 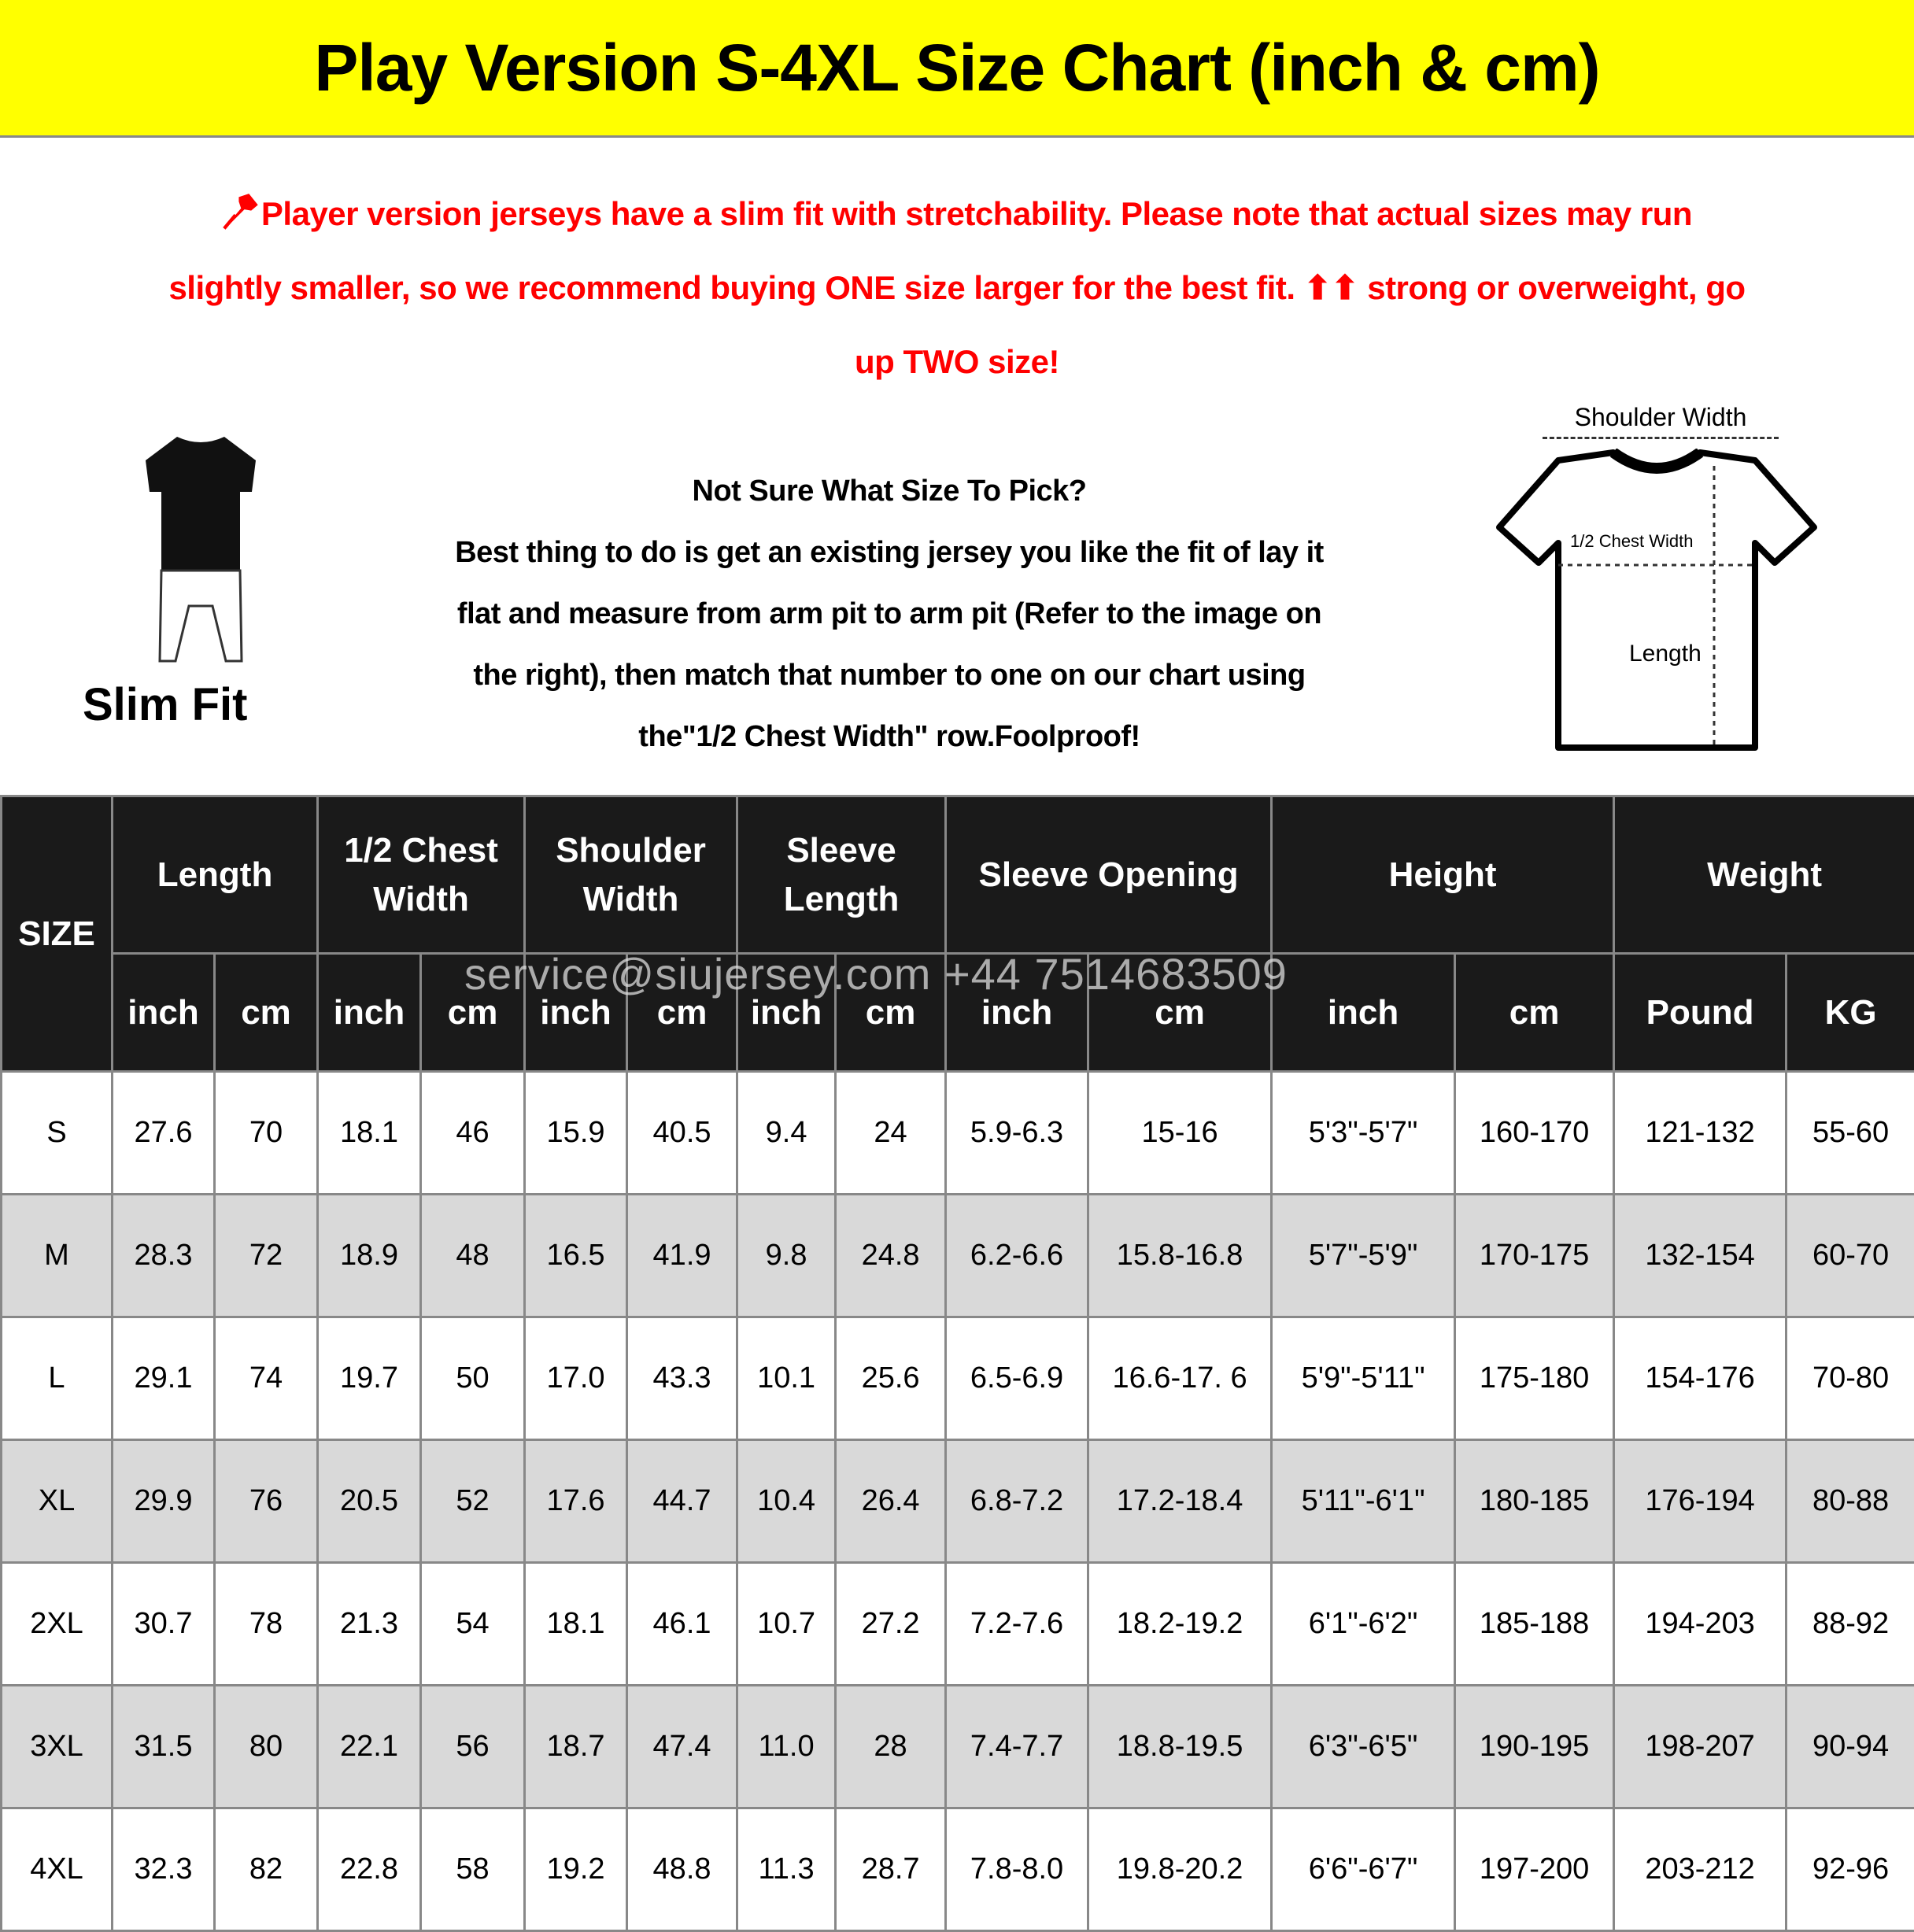 I want to click on table-cell: 11.0, so click(x=786, y=1747).